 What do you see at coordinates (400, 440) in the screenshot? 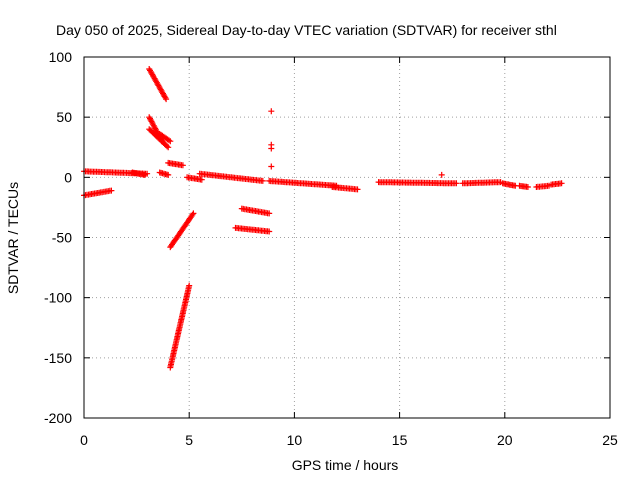
I see `x-tick-label: 15` at bounding box center [400, 440].